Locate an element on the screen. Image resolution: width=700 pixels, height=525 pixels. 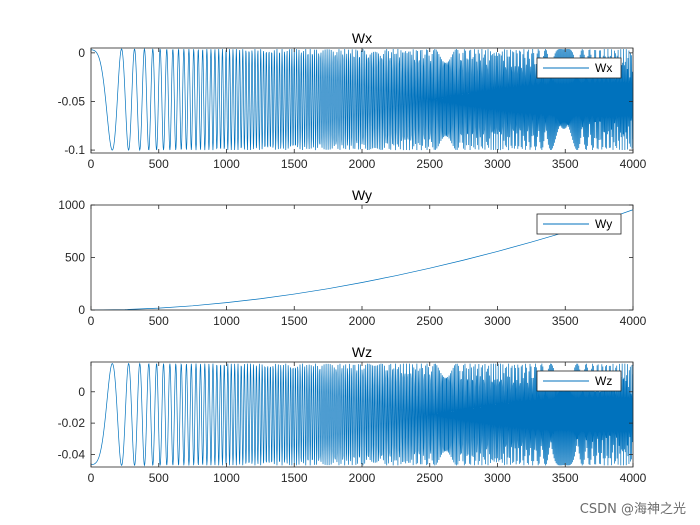
legend-label: Wx is located at coordinates (603, 68).